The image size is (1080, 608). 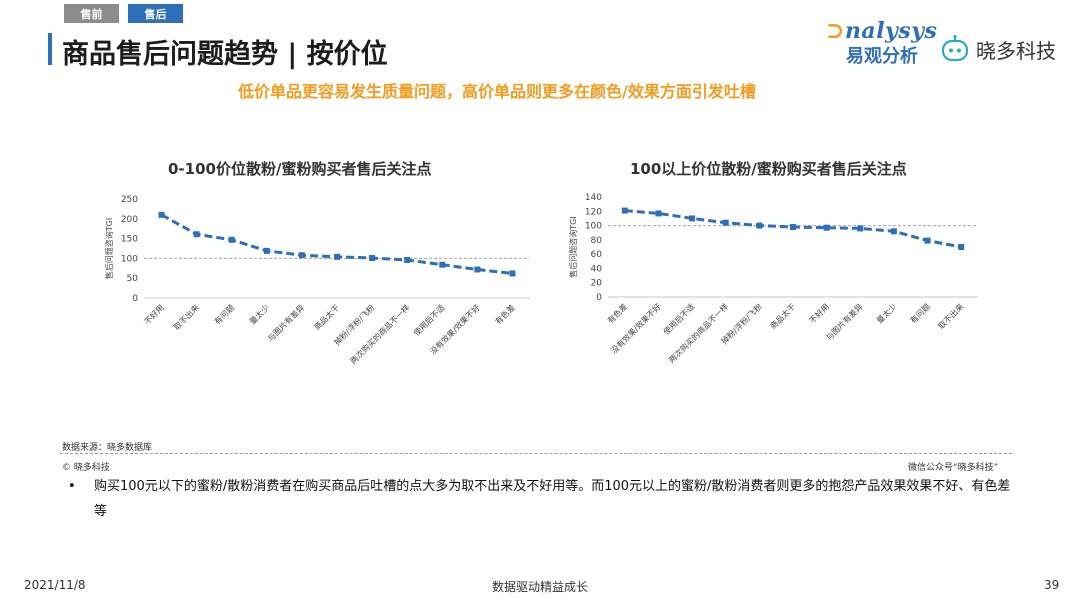 I want to click on source-note: 数据来源：晓多数据库, so click(x=107, y=448).